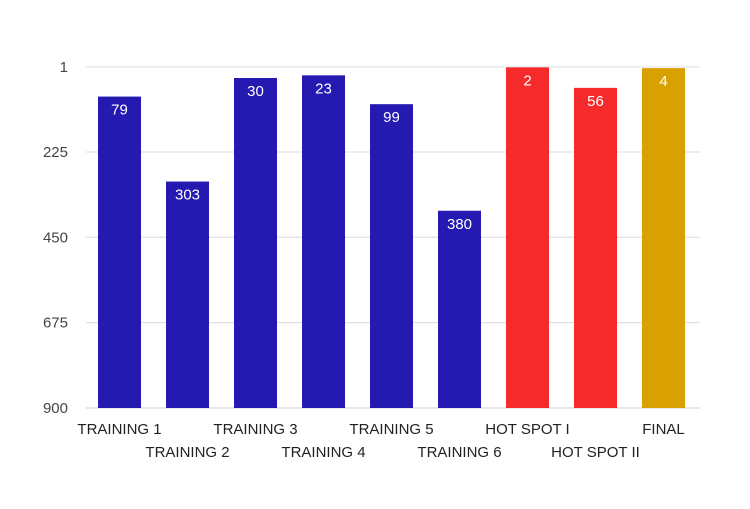 The image size is (750, 509). Describe the element at coordinates (119, 429) in the screenshot. I see `x-category-label: TRAINING 1` at that location.